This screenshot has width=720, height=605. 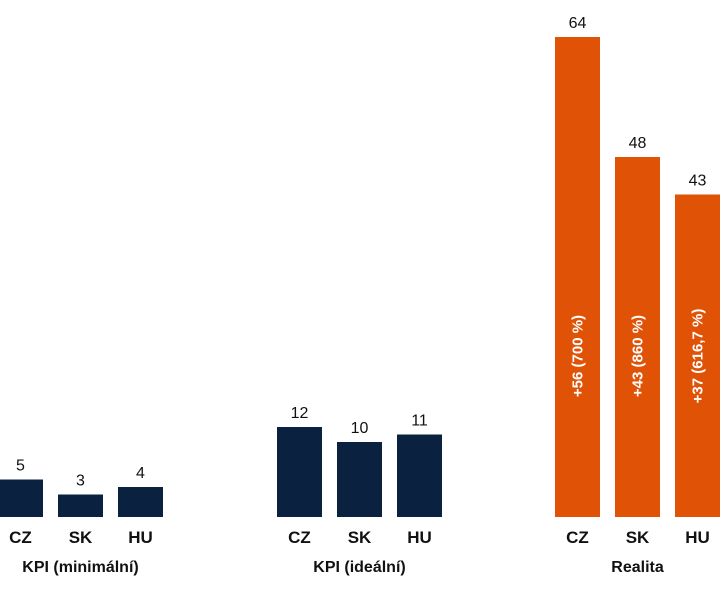 What do you see at coordinates (80, 481) in the screenshot?
I see `data-label: 3` at bounding box center [80, 481].